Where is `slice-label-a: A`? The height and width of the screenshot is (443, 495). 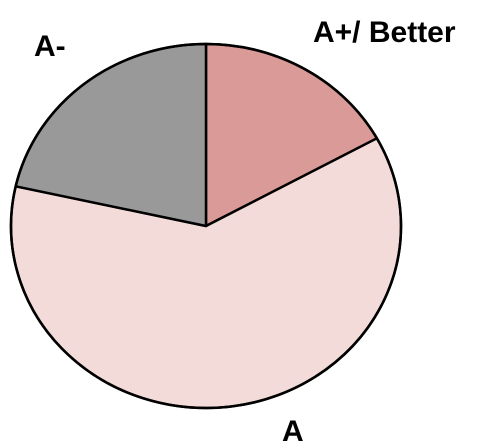 slice-label-a: A is located at coordinates (293, 429).